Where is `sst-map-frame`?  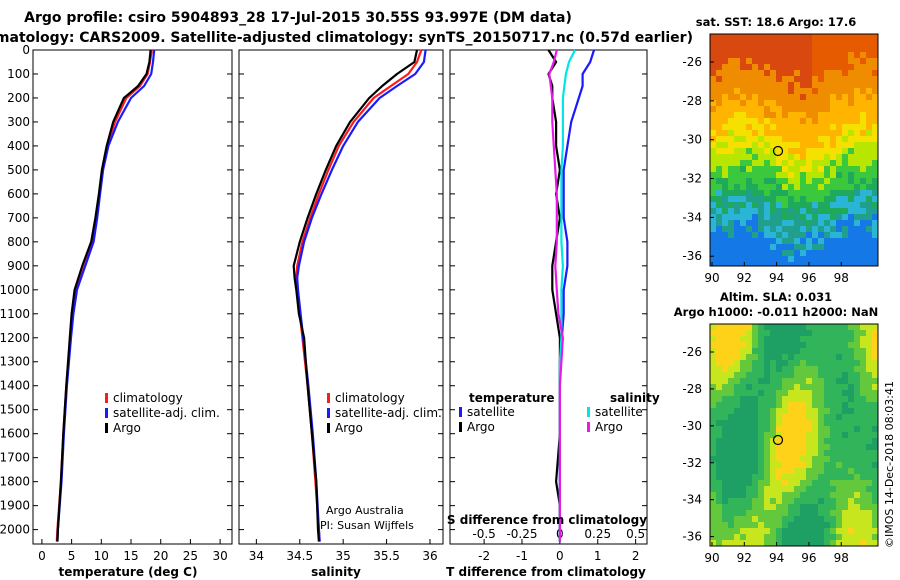 sst-map-frame is located at coordinates (794, 150).